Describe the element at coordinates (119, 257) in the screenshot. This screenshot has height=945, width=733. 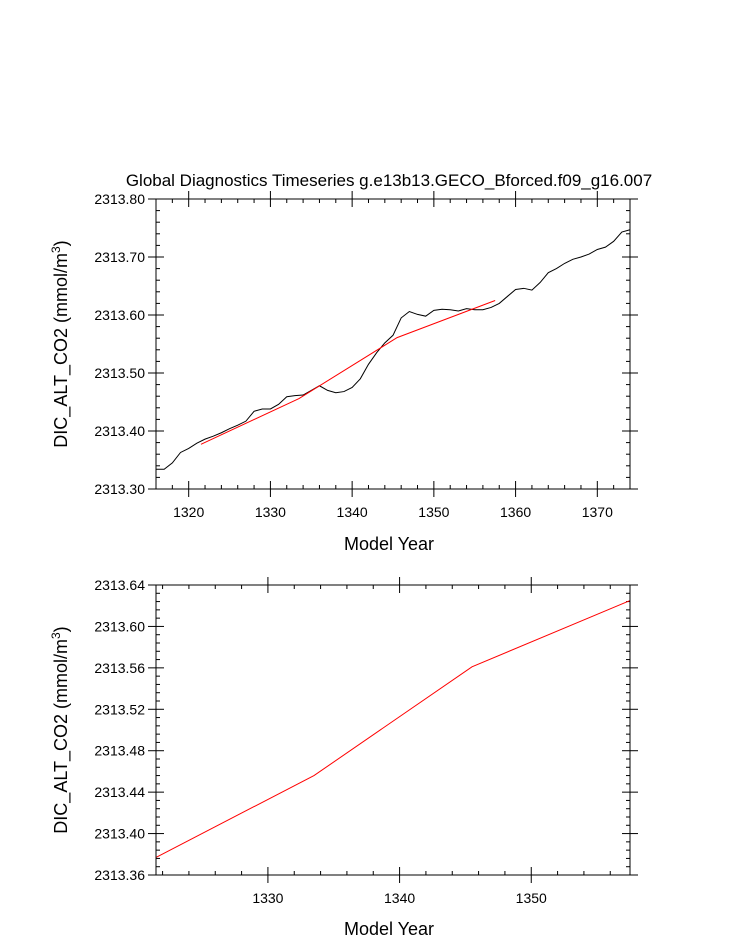
I see `y-tick-label: 2313.70` at that location.